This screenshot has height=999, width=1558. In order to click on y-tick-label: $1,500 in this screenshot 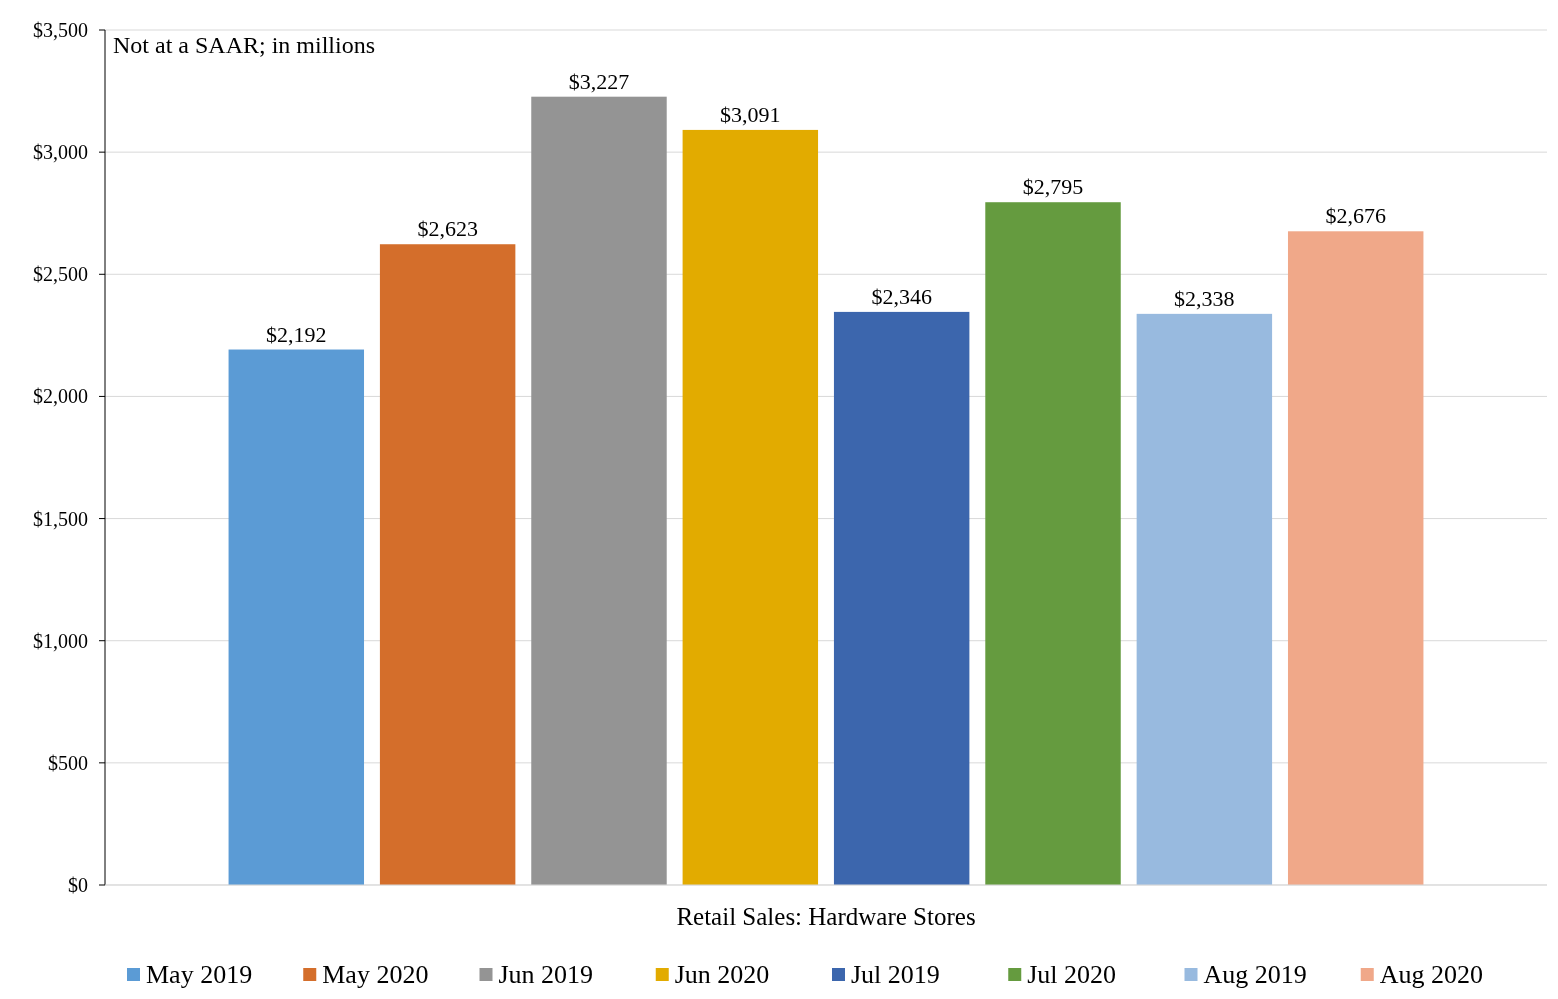, I will do `click(60, 518)`.